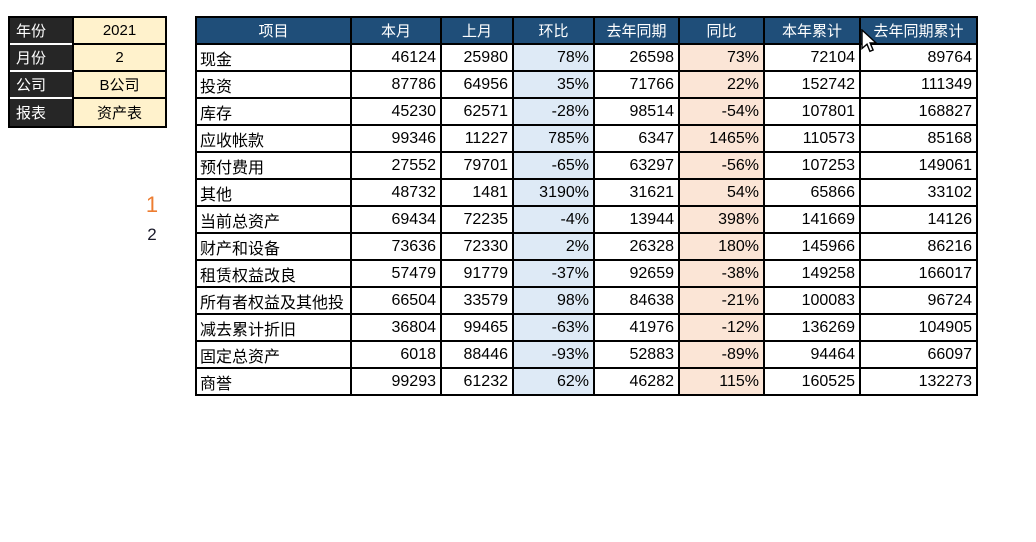 This screenshot has height=542, width=1036. I want to click on value-cell: 180%, so click(721, 246).